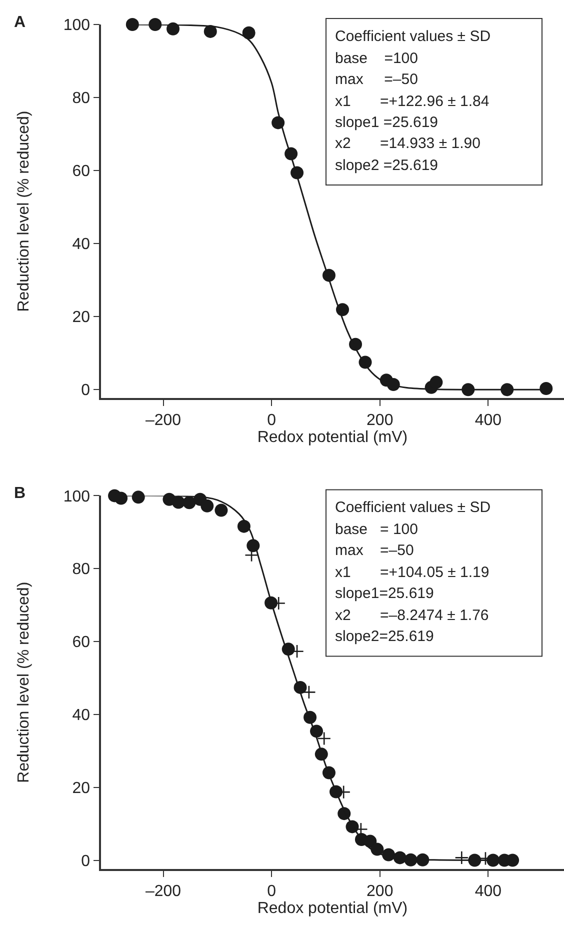 This screenshot has height=925, width=564. I want to click on annotation: slope2=25.619, so click(384, 636).